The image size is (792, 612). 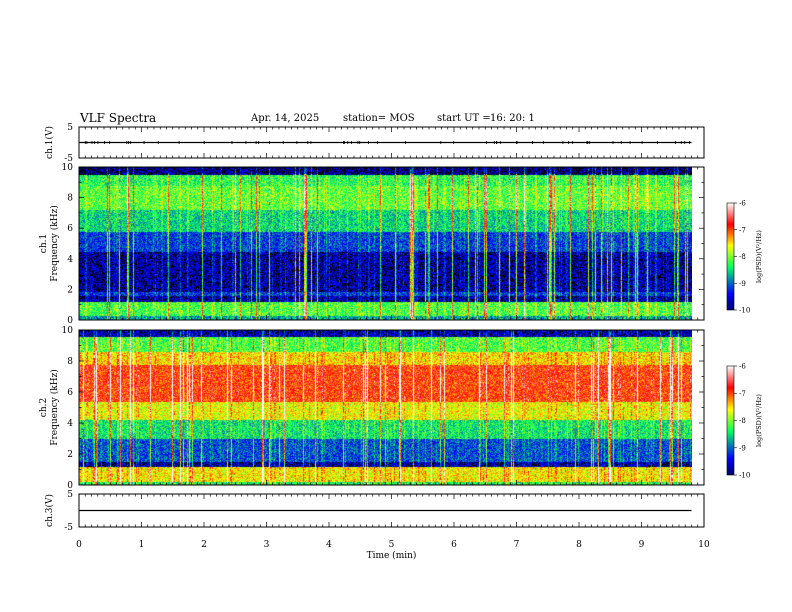 What do you see at coordinates (44, 243) in the screenshot?
I see `channel-label: ch.1` at bounding box center [44, 243].